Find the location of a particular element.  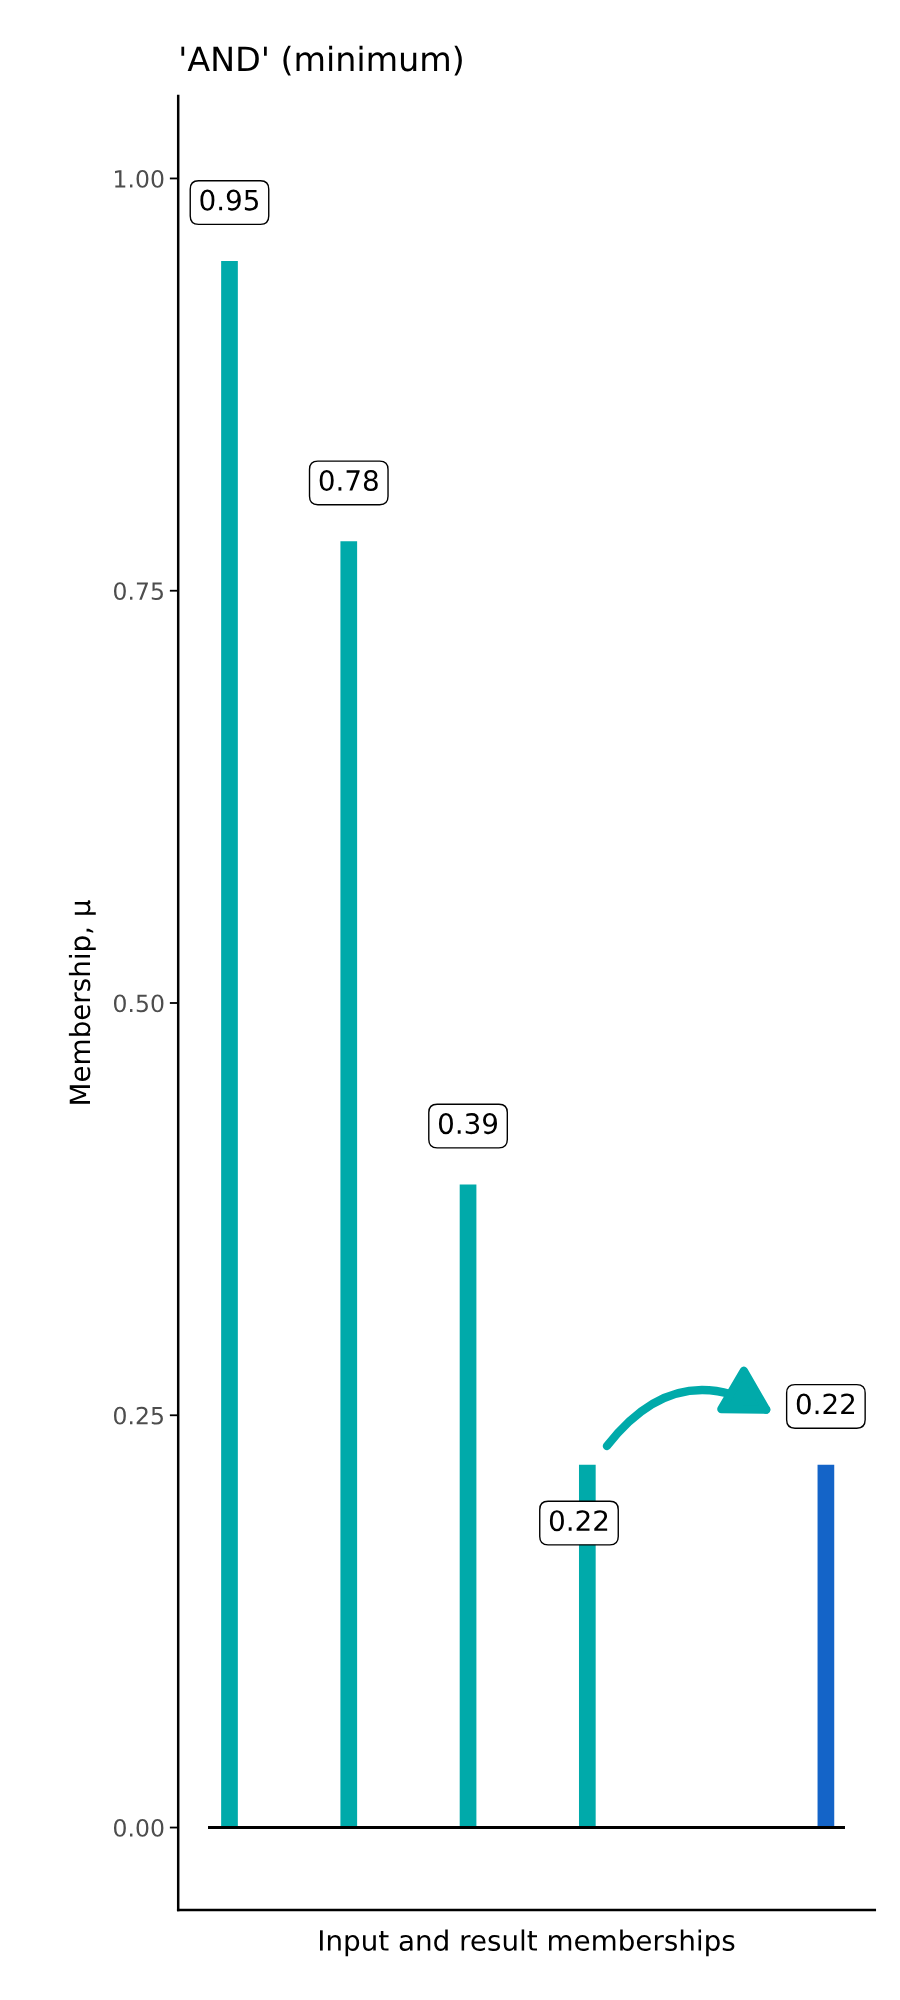

y-tick-label: 0.00 is located at coordinates (138, 1827).